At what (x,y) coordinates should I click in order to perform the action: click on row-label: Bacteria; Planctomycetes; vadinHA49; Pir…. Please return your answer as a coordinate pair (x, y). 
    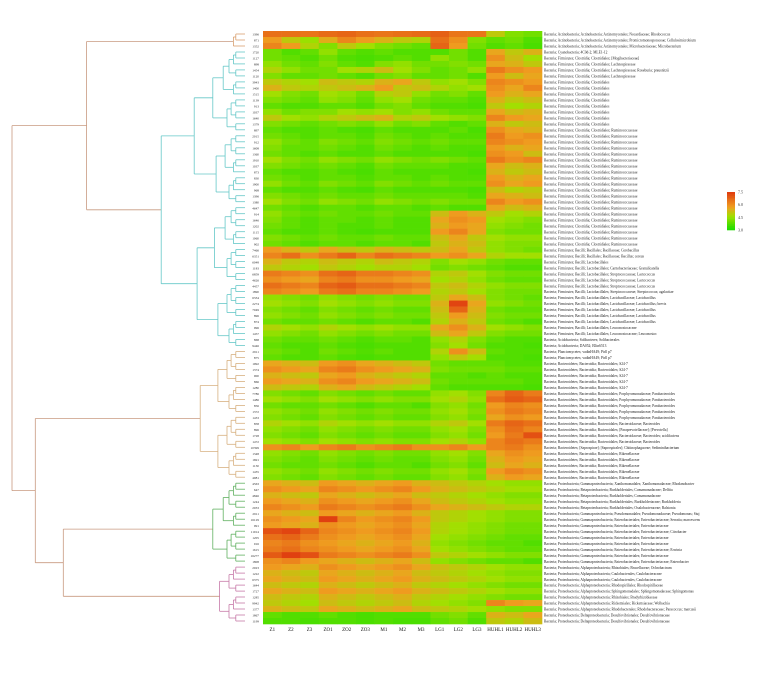
    Looking at the image, I should click on (578, 358).